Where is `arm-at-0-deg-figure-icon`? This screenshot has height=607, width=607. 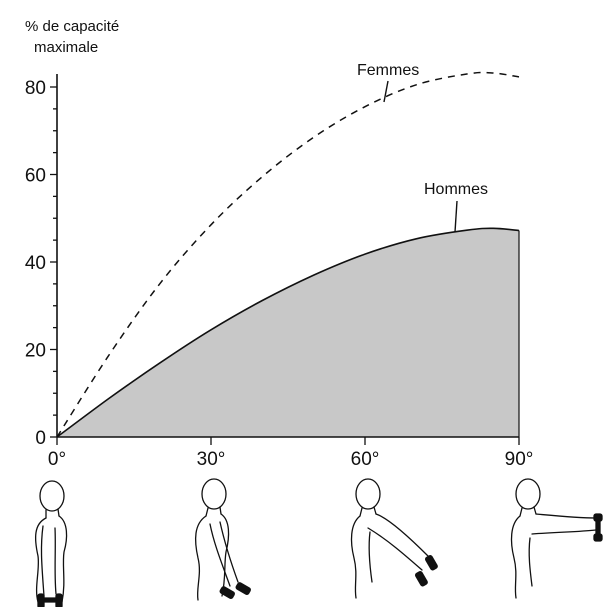
arm-at-0-deg-figure-icon is located at coordinates (51, 543).